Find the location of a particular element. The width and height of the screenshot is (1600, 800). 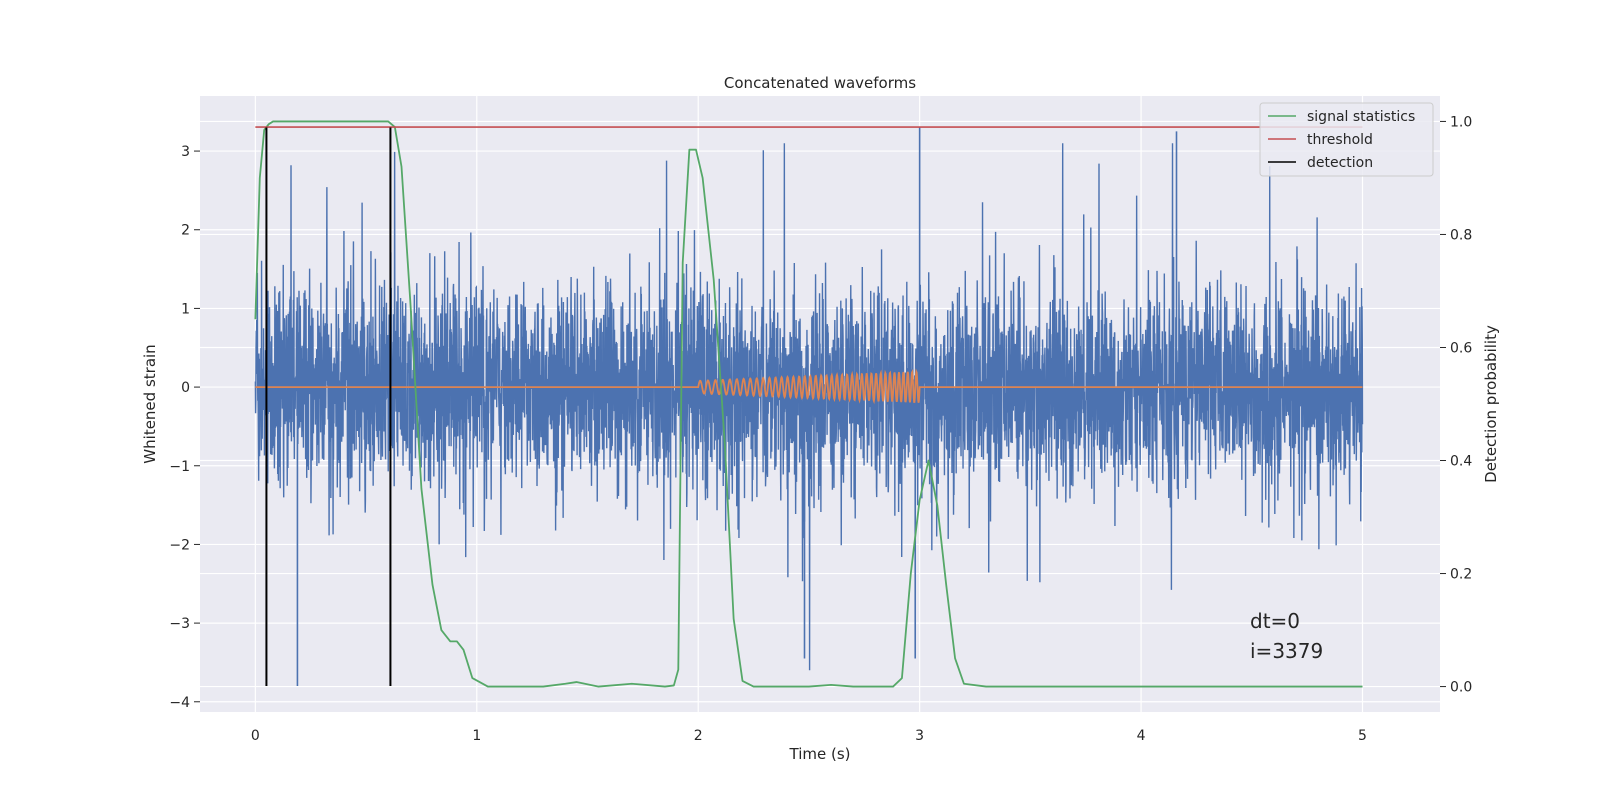

y-tick-label: 3 is located at coordinates (185, 152).